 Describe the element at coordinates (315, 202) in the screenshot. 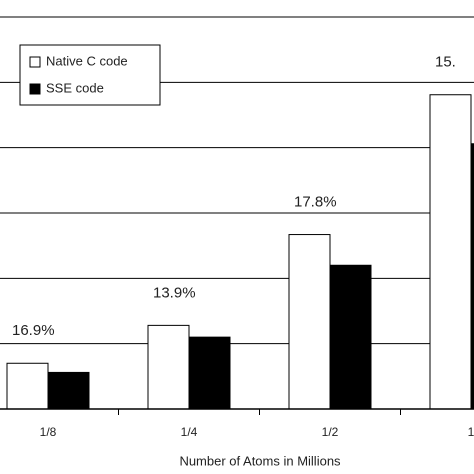

I see `annotation: 17.8%` at that location.